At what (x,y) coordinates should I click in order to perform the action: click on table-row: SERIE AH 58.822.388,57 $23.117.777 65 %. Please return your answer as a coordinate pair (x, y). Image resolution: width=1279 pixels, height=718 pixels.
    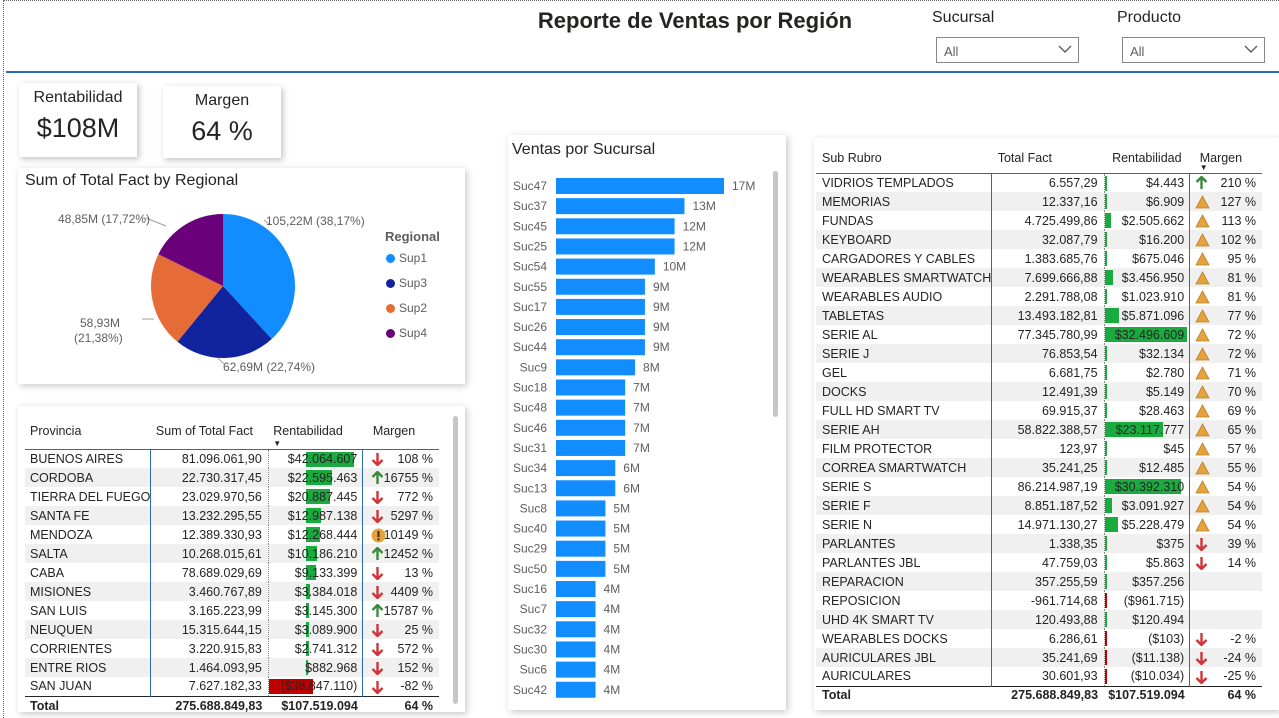
    Looking at the image, I should click on (1039, 429).